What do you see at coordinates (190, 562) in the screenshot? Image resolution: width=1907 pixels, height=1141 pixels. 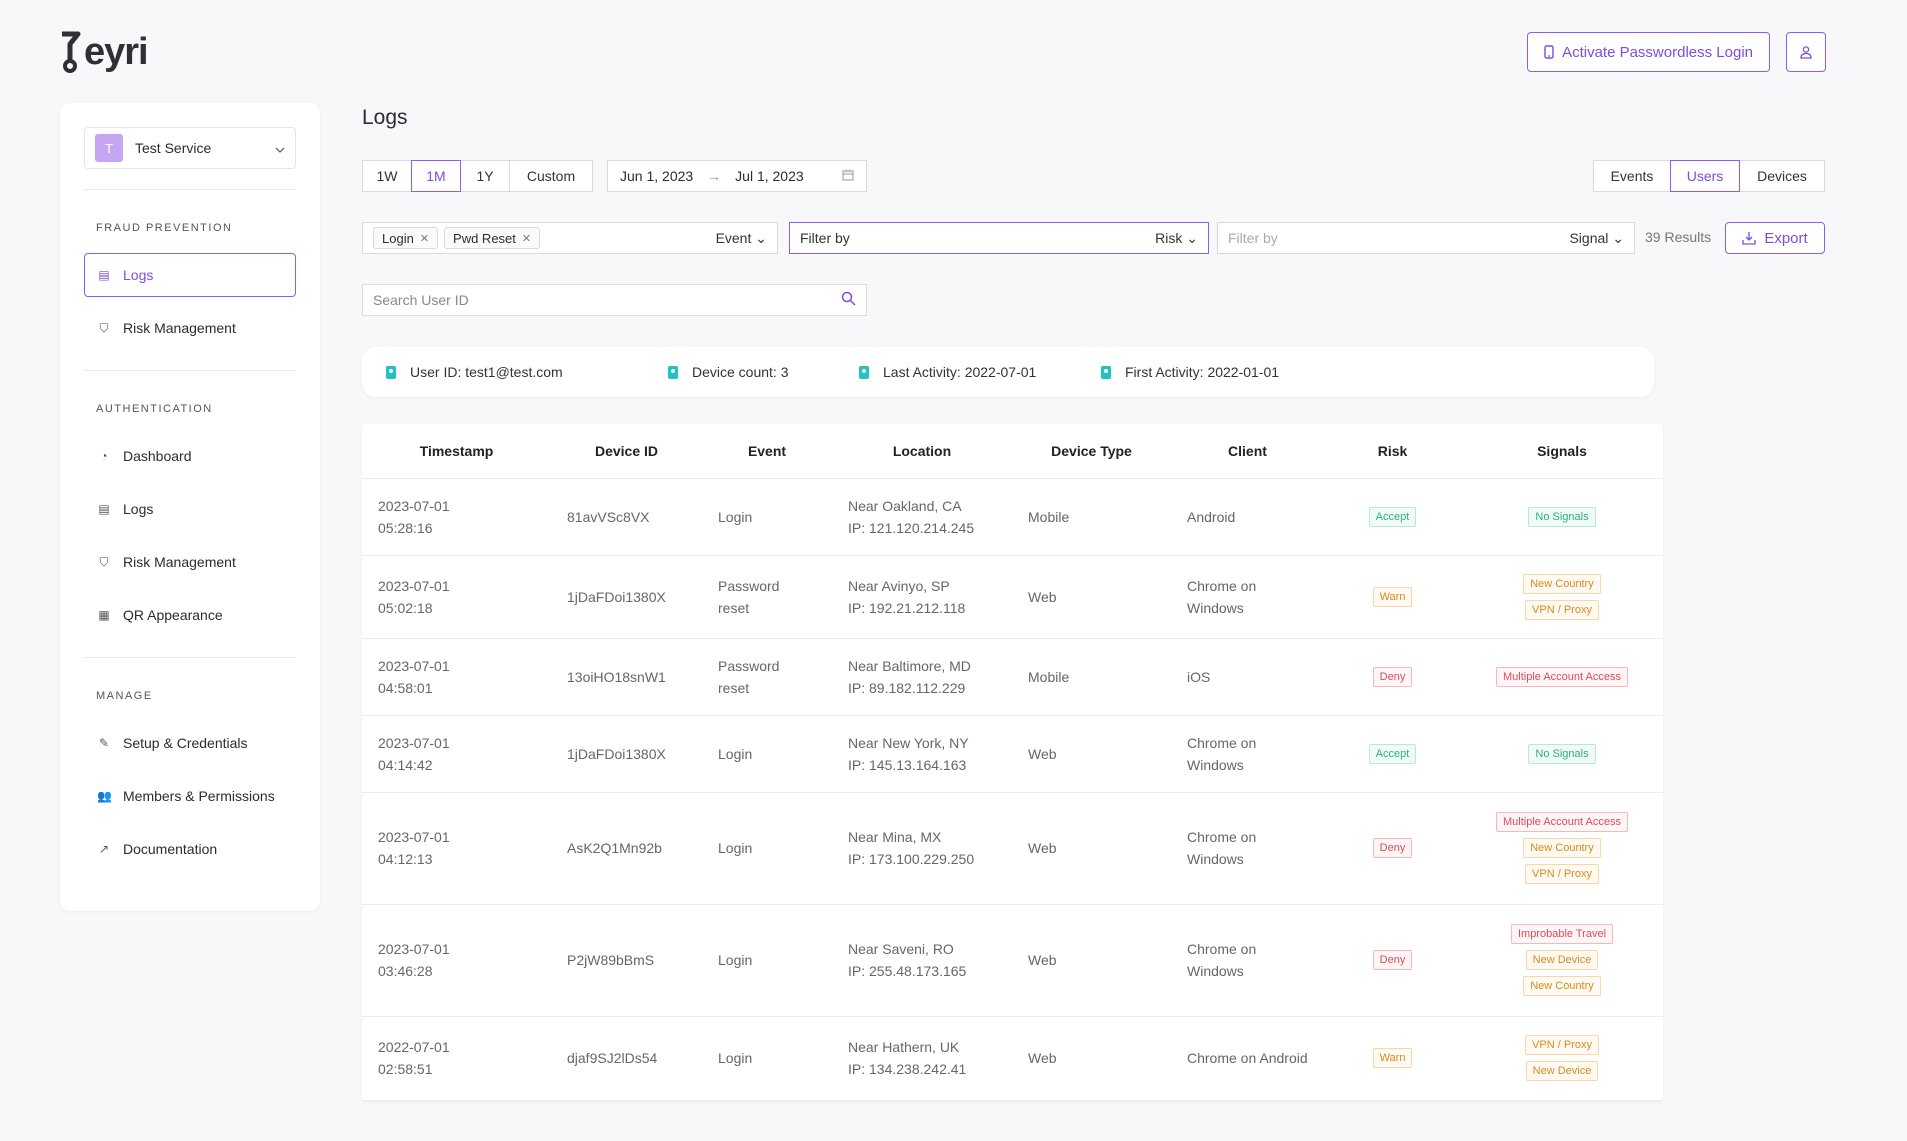 I see `sidebar-item-auth-risk-management: ⛉ Risk Management` at bounding box center [190, 562].